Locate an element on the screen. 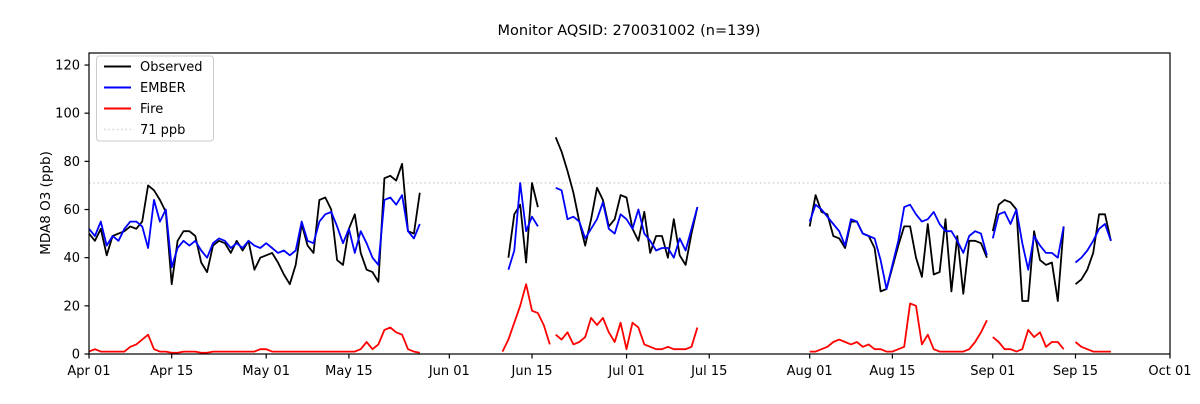  y-tick-label: 40 is located at coordinates (71, 258).